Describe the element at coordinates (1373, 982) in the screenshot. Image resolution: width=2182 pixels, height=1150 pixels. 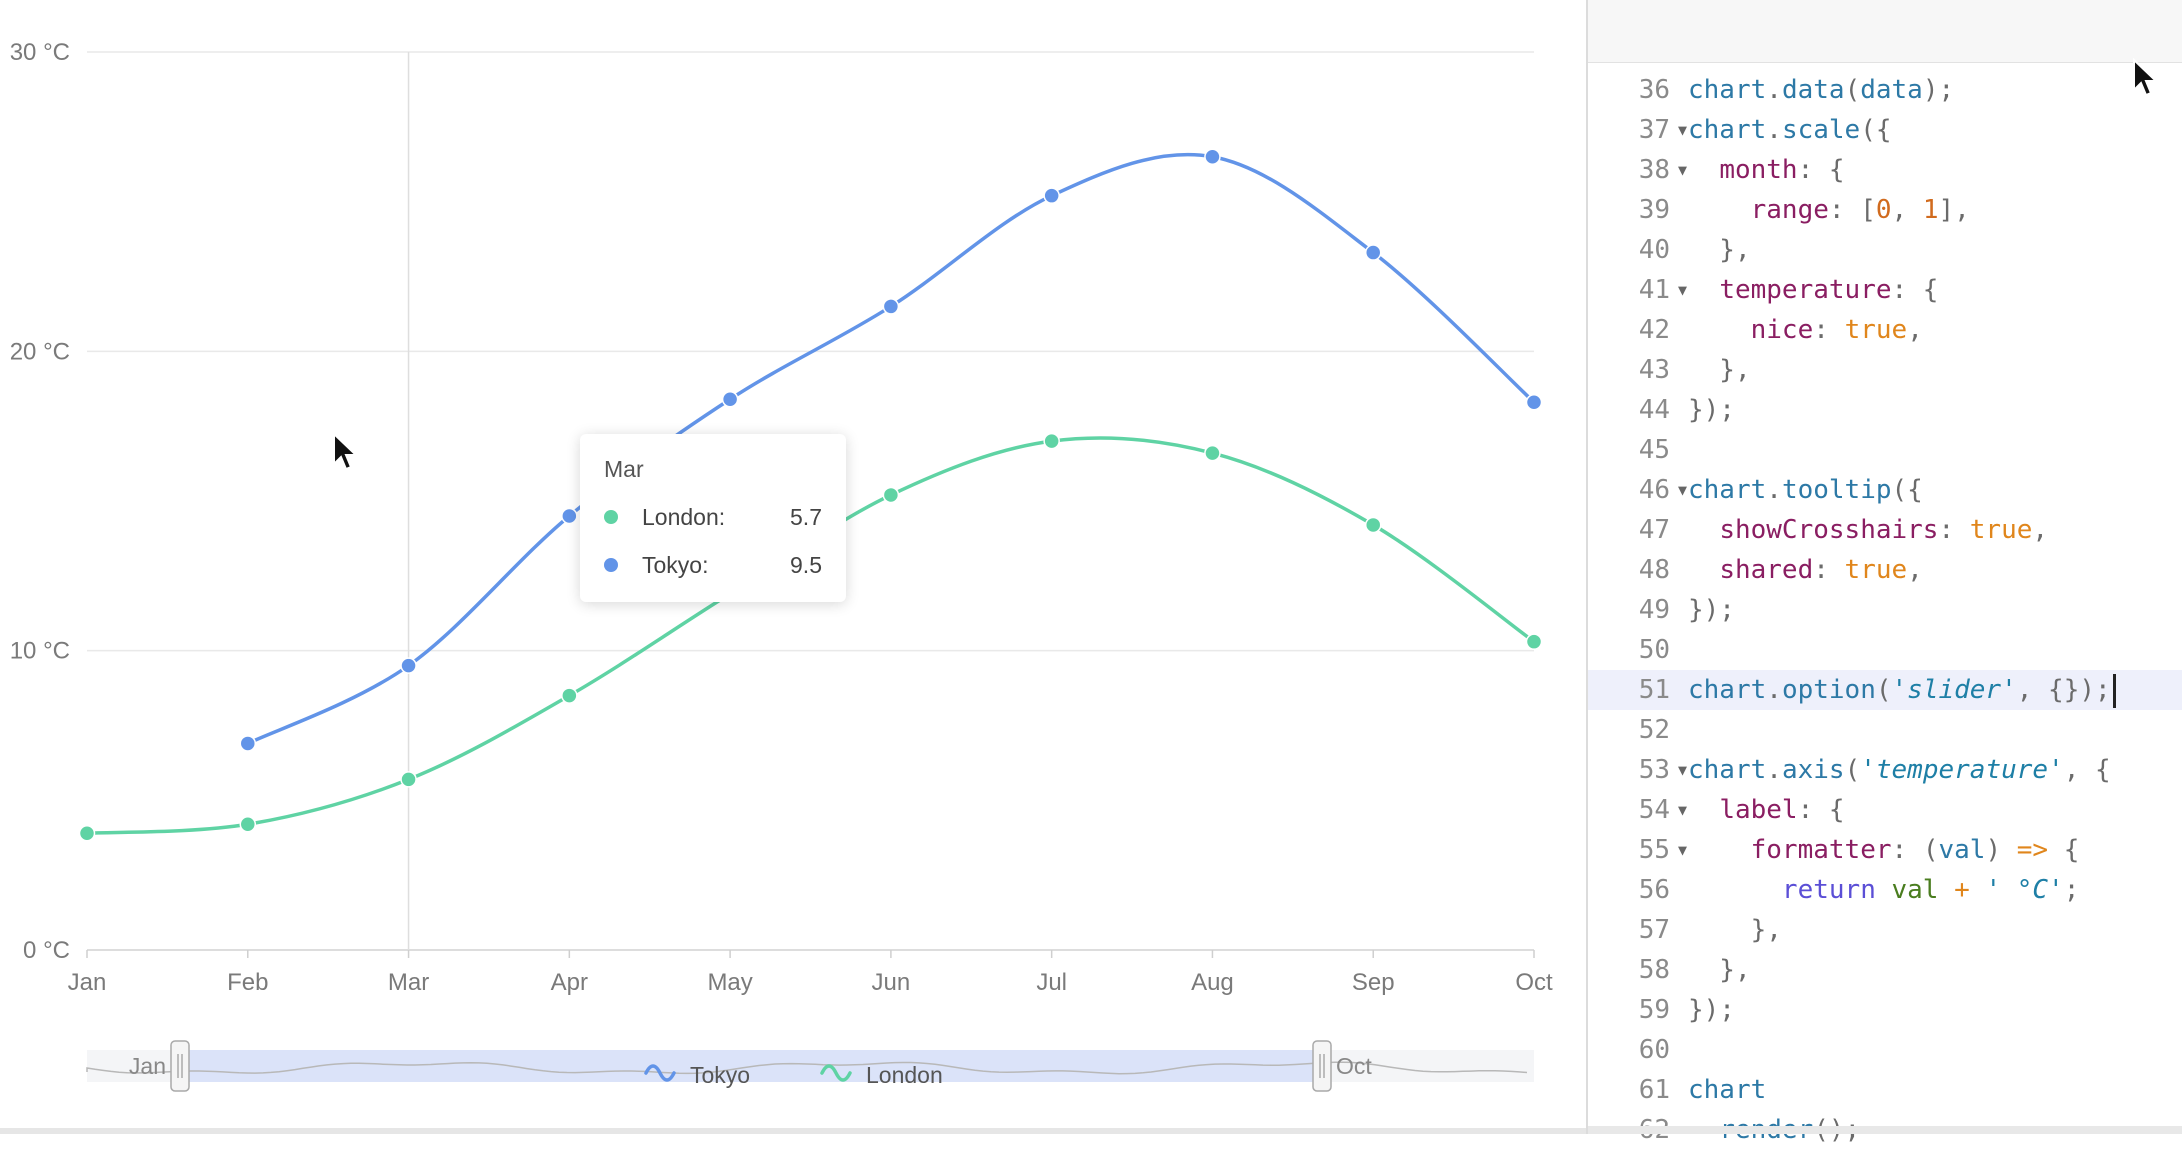
I see `x-tick-label: Sep` at that location.